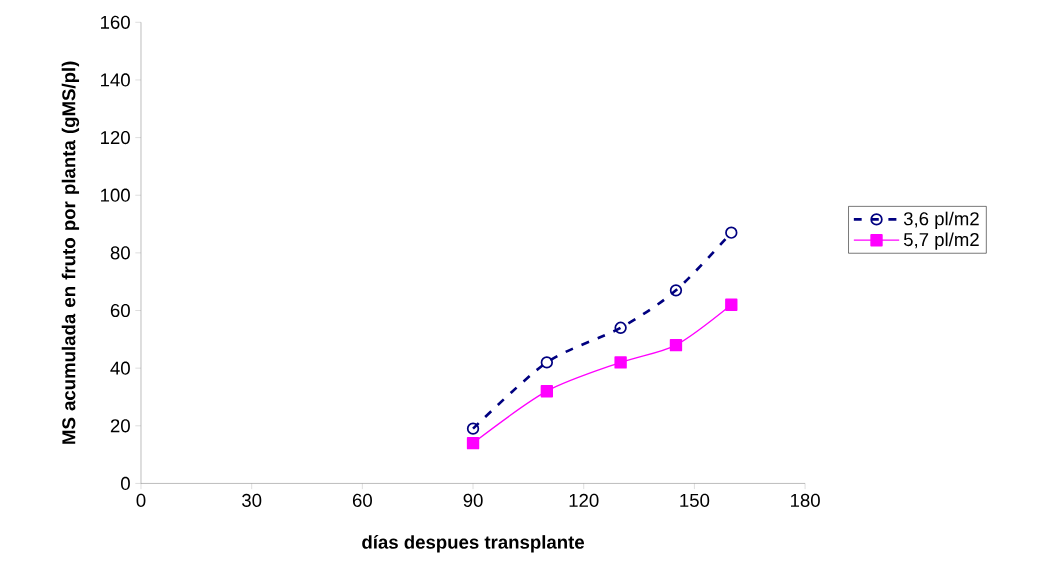 This screenshot has height=580, width=1064. What do you see at coordinates (115, 22) in the screenshot?
I see `y-tick-label: 160` at bounding box center [115, 22].